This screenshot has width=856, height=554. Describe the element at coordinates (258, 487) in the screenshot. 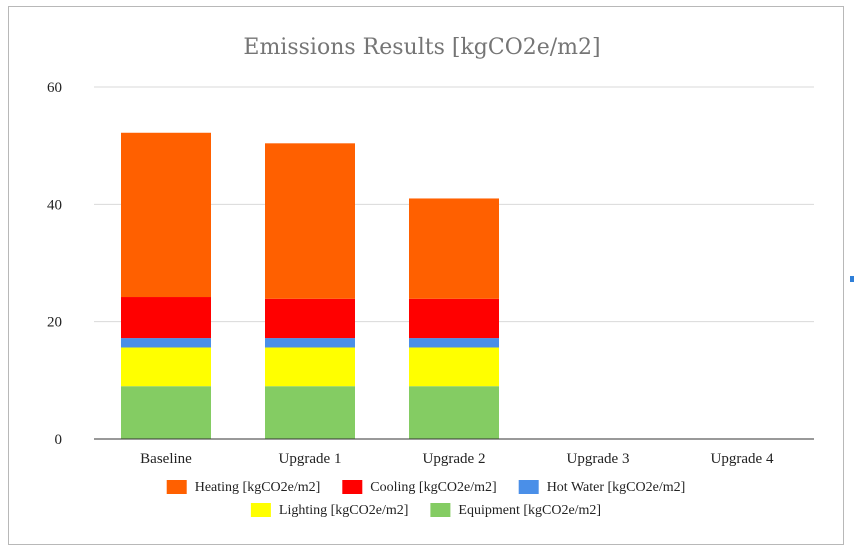

I see `legend-label: Heating [kgCO2e/m2]` at that location.